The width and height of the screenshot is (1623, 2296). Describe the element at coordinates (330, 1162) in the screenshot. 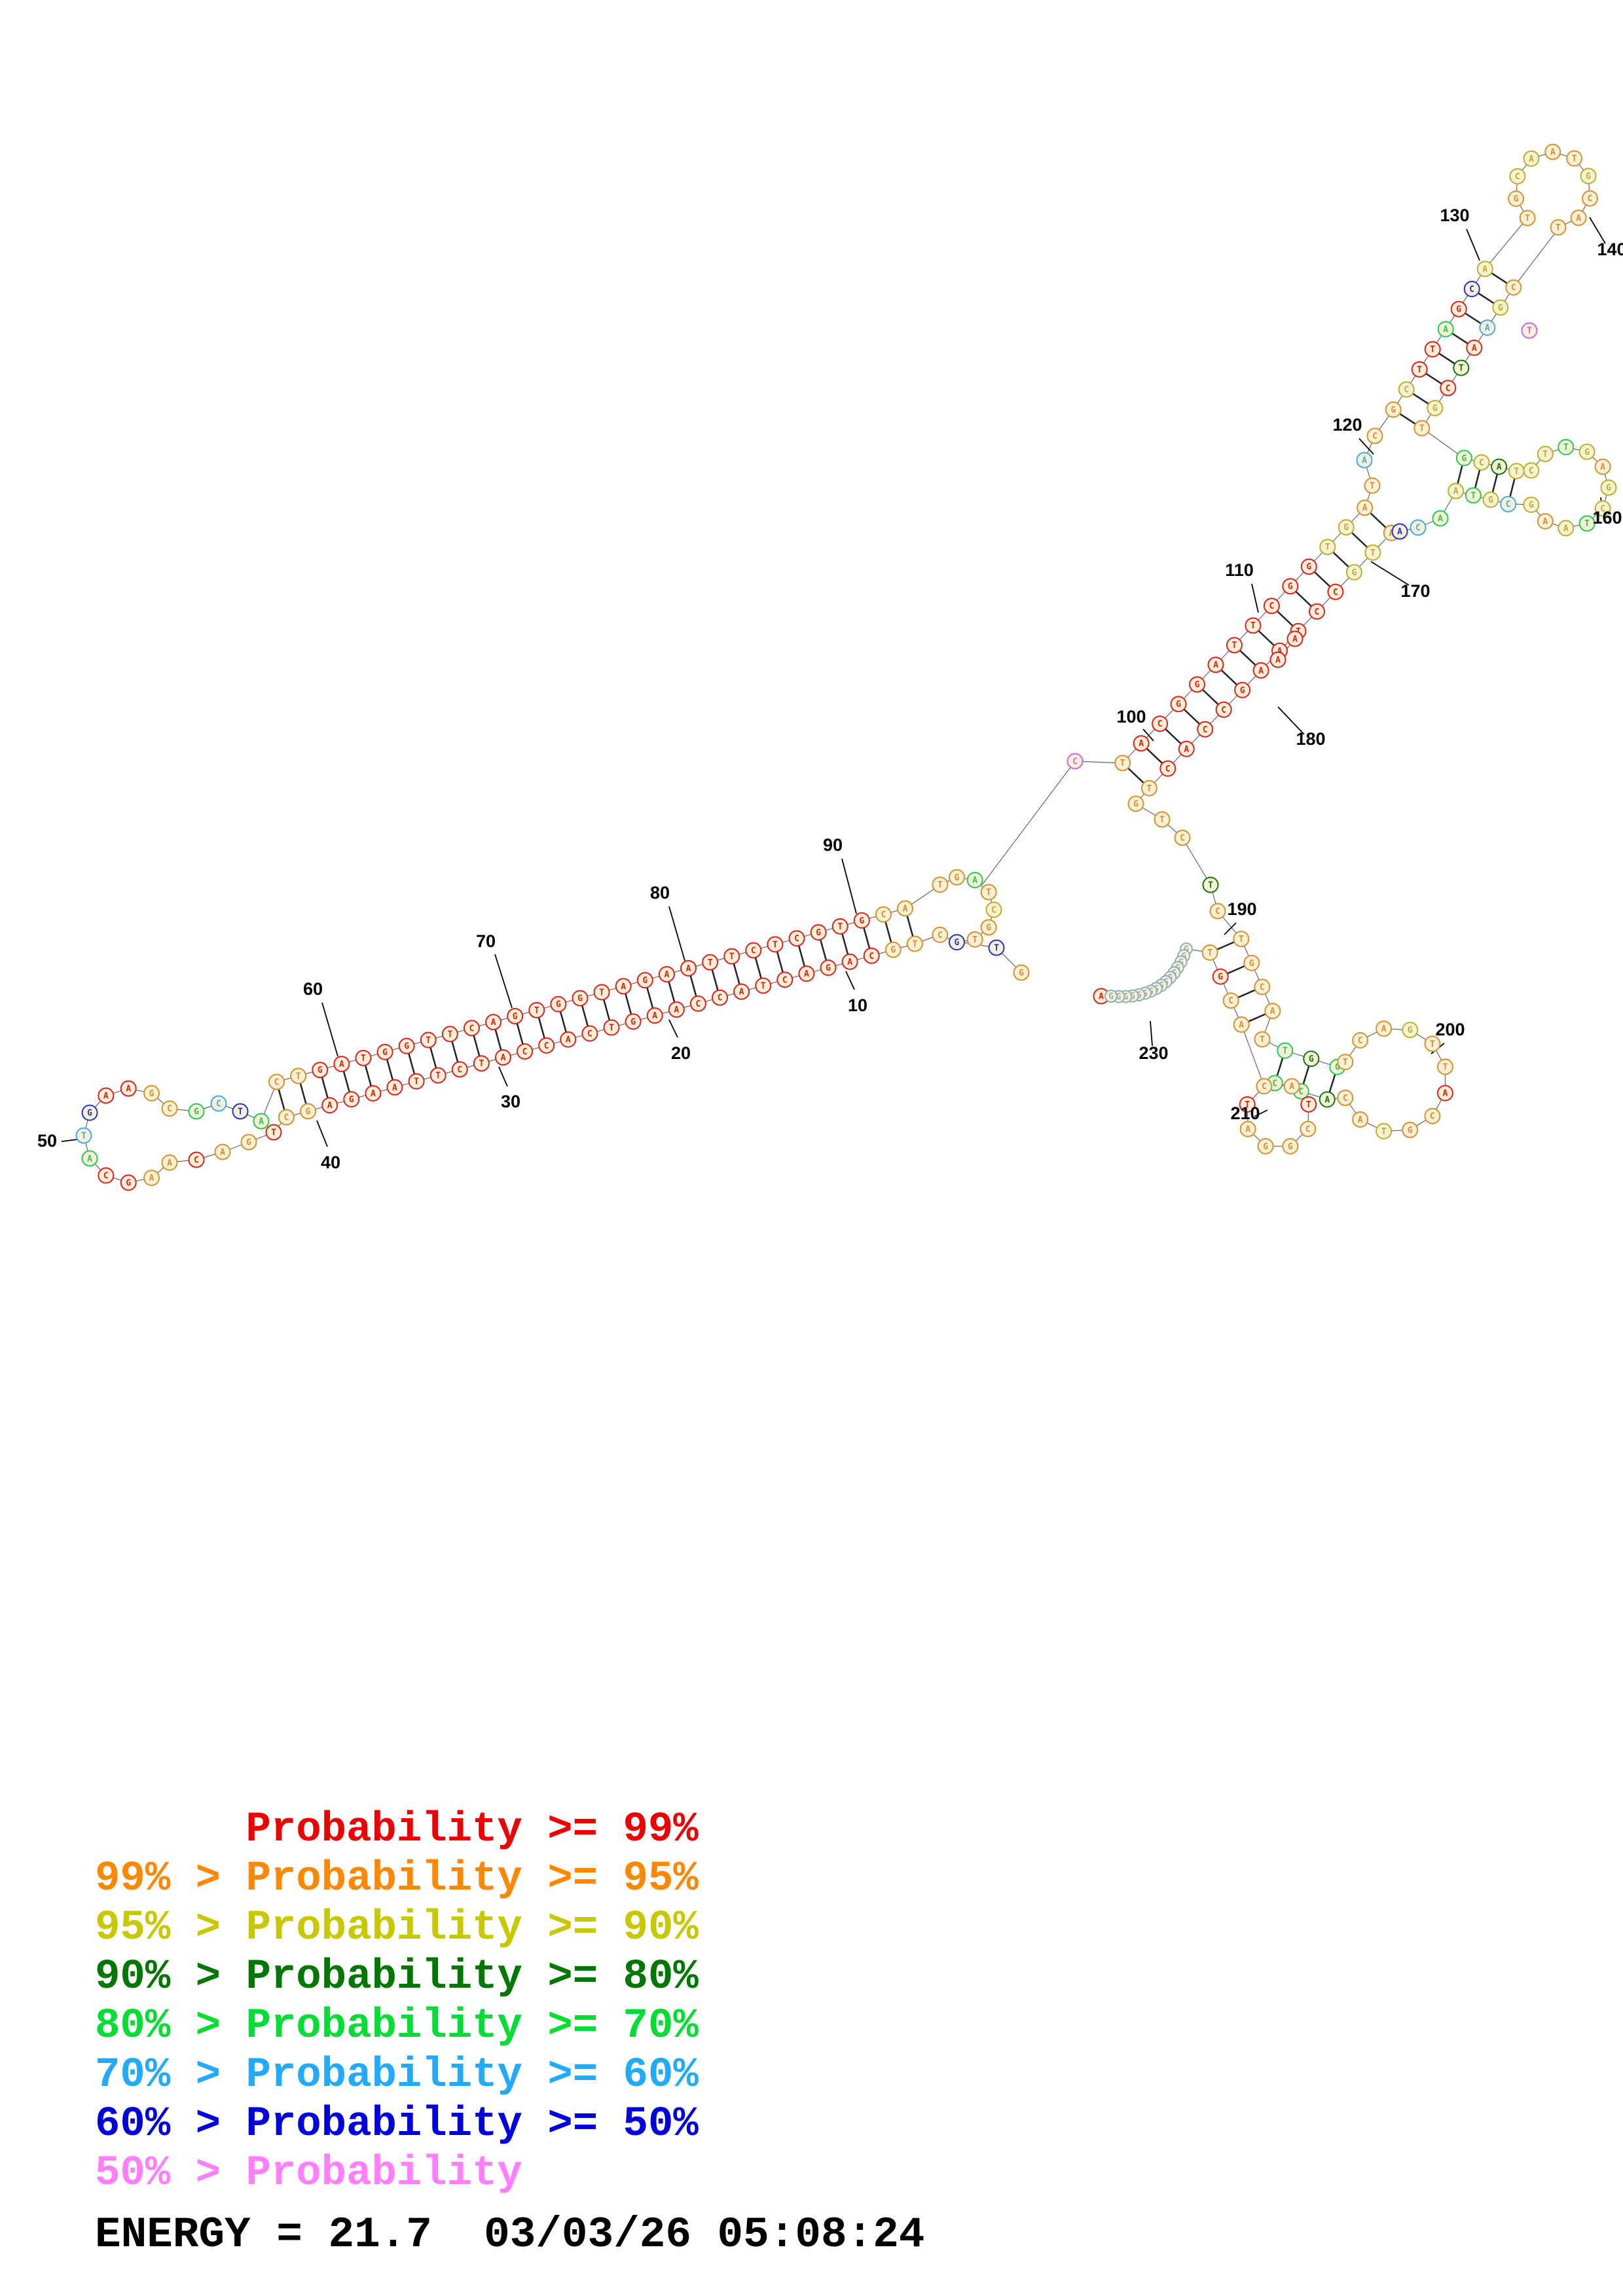

I see `position-label-40: 40` at that location.